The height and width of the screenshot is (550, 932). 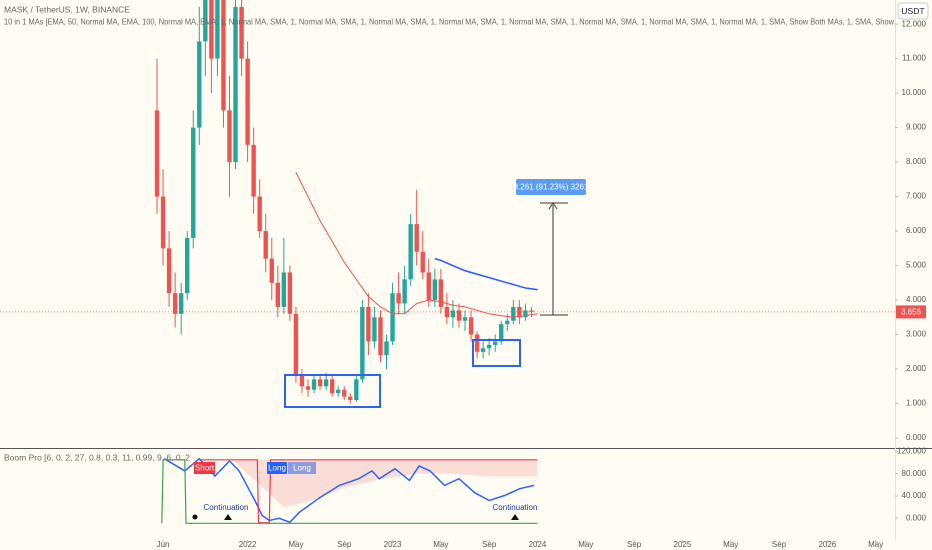 What do you see at coordinates (916, 161) in the screenshot?
I see `y-tick-label: 8.000` at bounding box center [916, 161].